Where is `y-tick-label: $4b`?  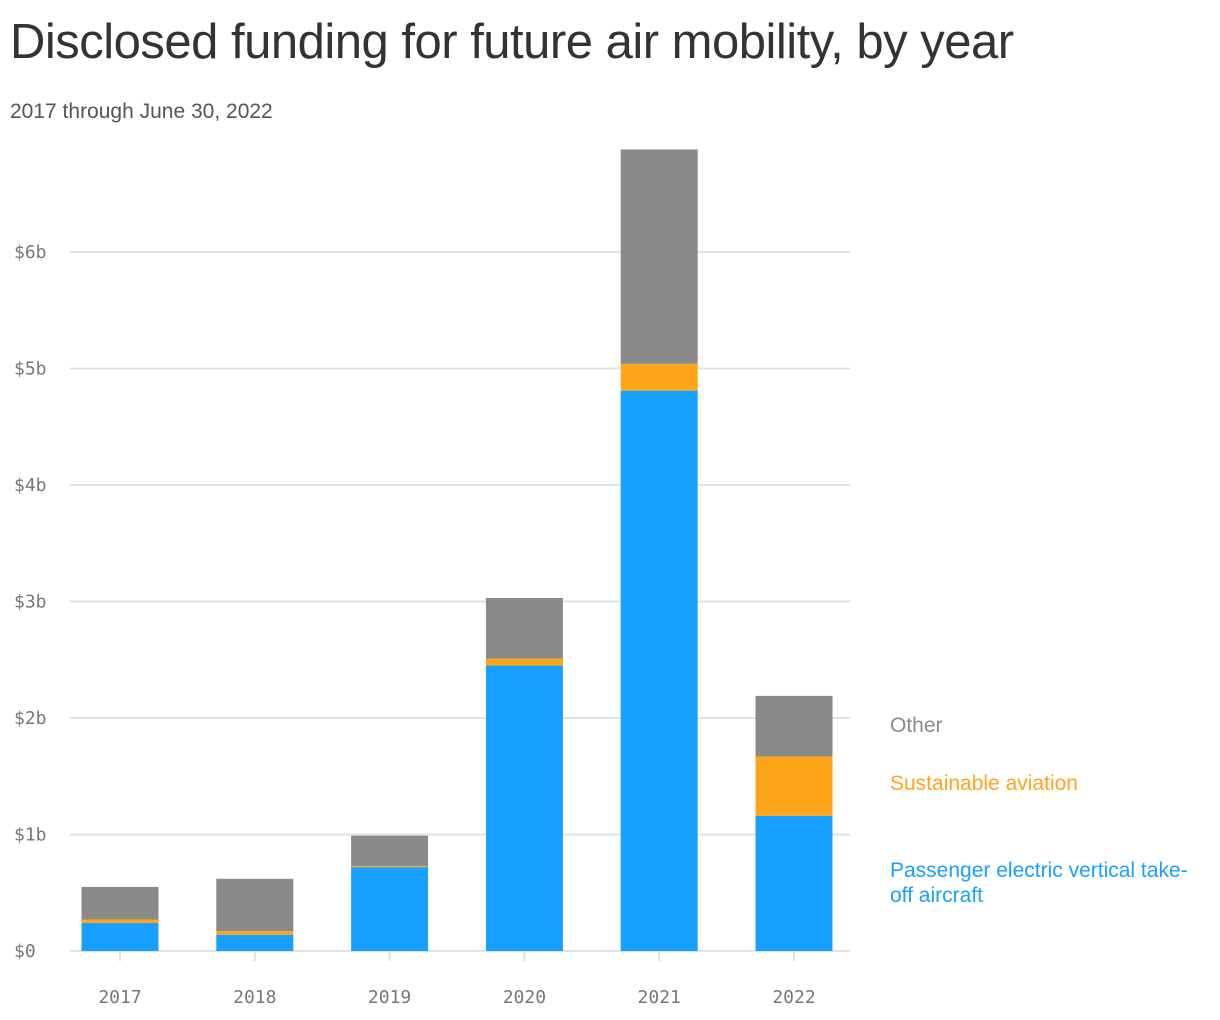 y-tick-label: $4b is located at coordinates (30, 485).